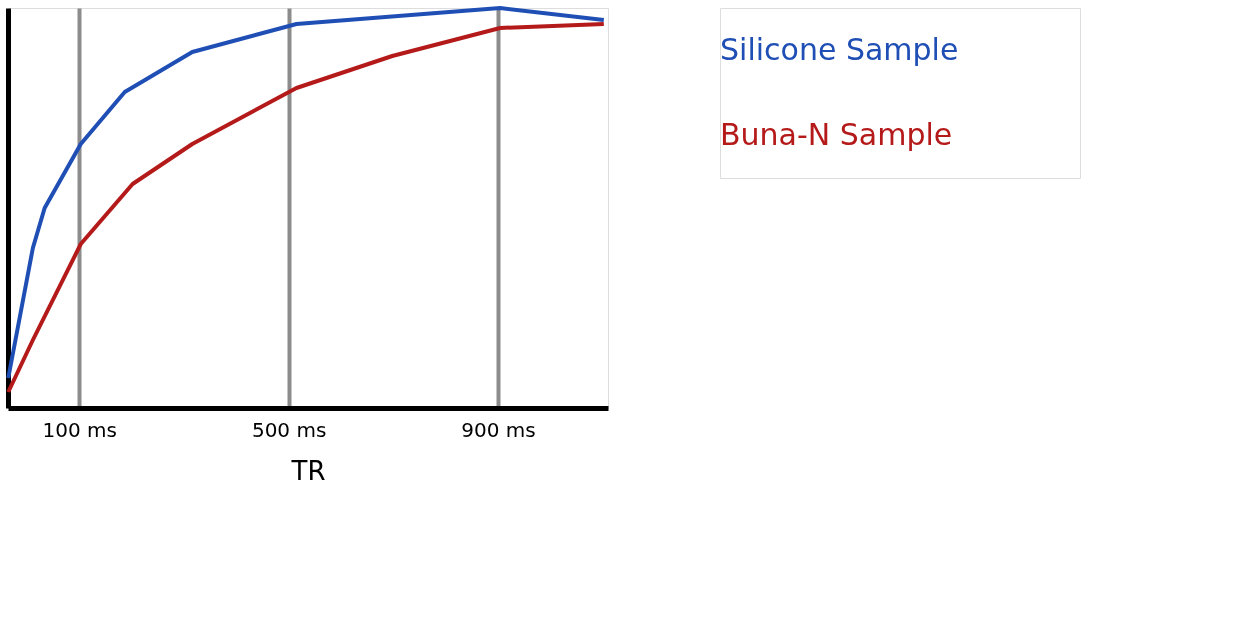  Describe the element at coordinates (308, 470) in the screenshot. I see `x-axis-title: TR` at that location.